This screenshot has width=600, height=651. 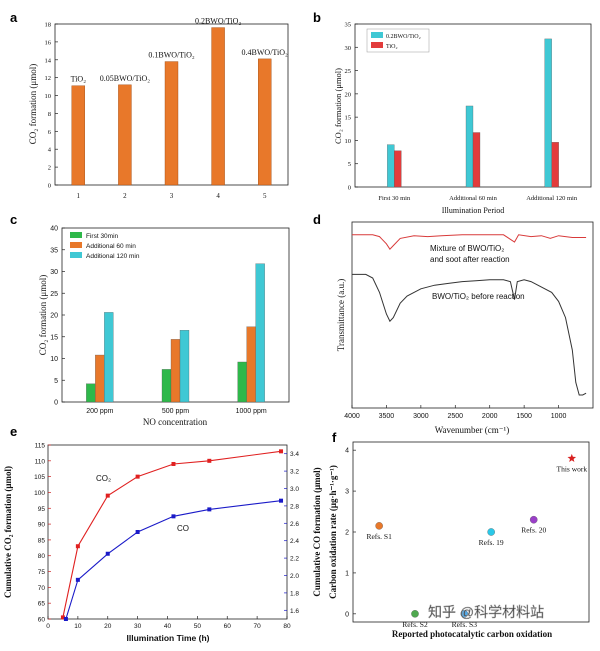 What do you see at coordinates (48, 42) in the screenshot?
I see `y-tick-label-a-8: 16` at bounding box center [48, 42].